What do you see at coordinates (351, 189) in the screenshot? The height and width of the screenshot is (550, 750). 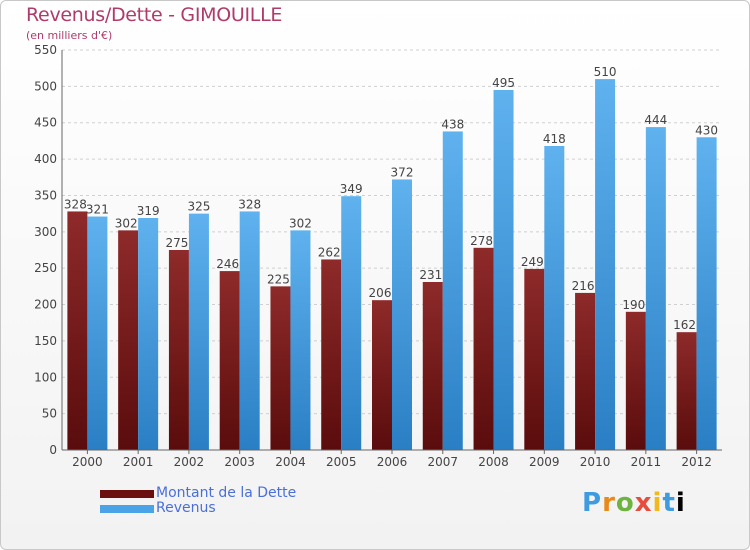 I see `data-label-revenus: 349` at bounding box center [351, 189].